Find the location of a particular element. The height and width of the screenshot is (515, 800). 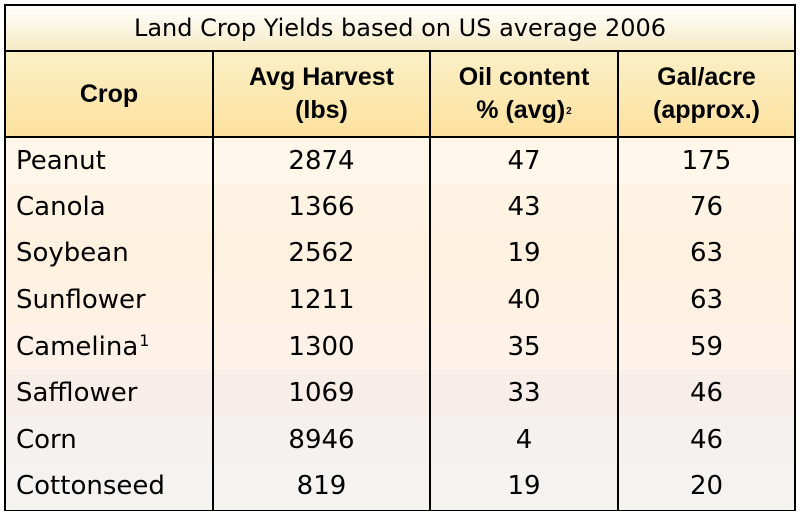

crop-name: Soybean is located at coordinates (72, 253).